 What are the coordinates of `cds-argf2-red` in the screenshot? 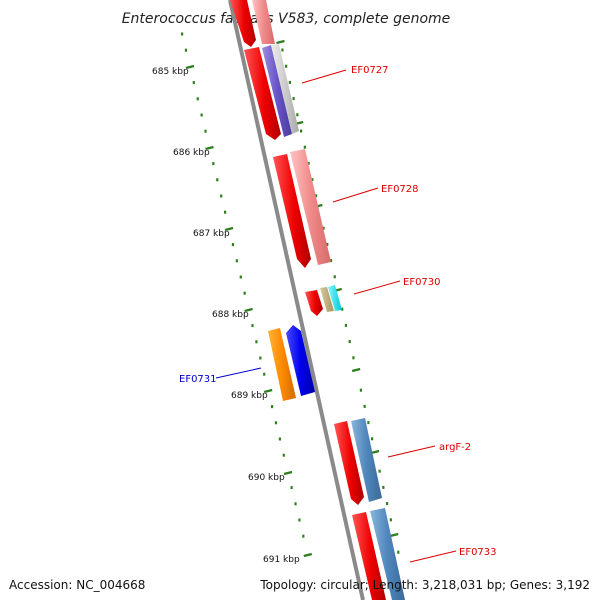 It's located at (349, 463).